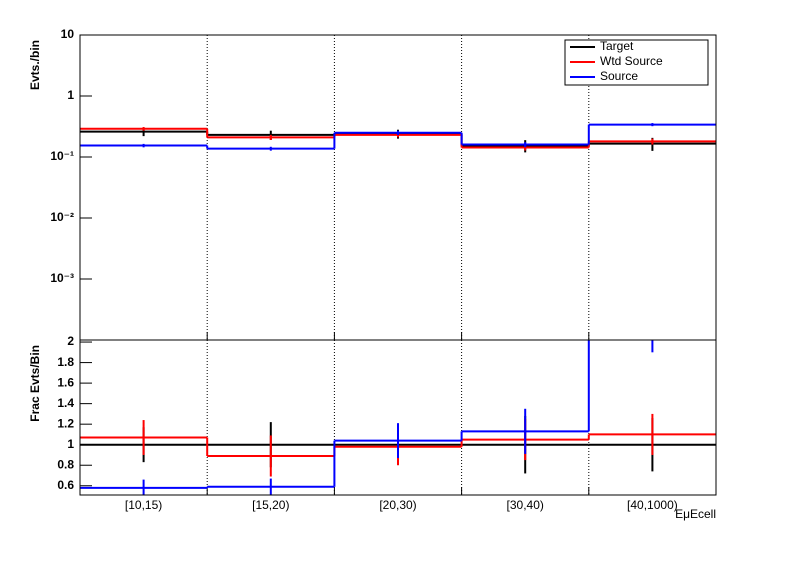 The height and width of the screenshot is (572, 796). I want to click on y-tick-label: 1.8, so click(65, 362).